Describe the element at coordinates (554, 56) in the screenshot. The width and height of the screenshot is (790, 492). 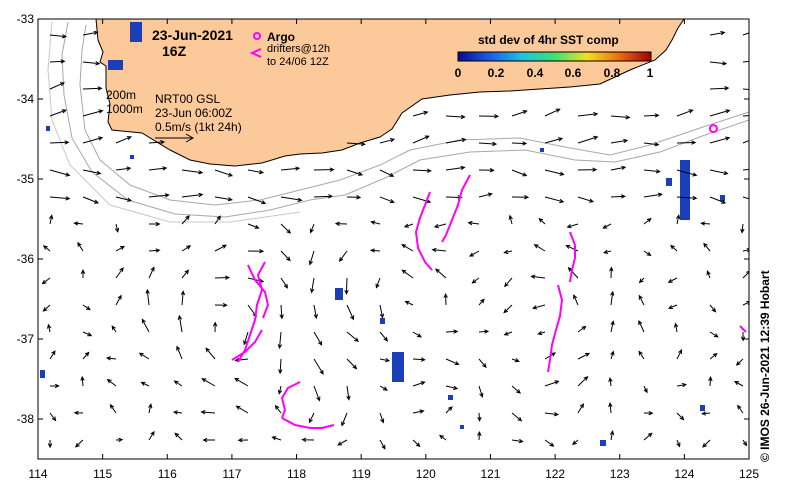
I see `colorbar-gradient` at that location.